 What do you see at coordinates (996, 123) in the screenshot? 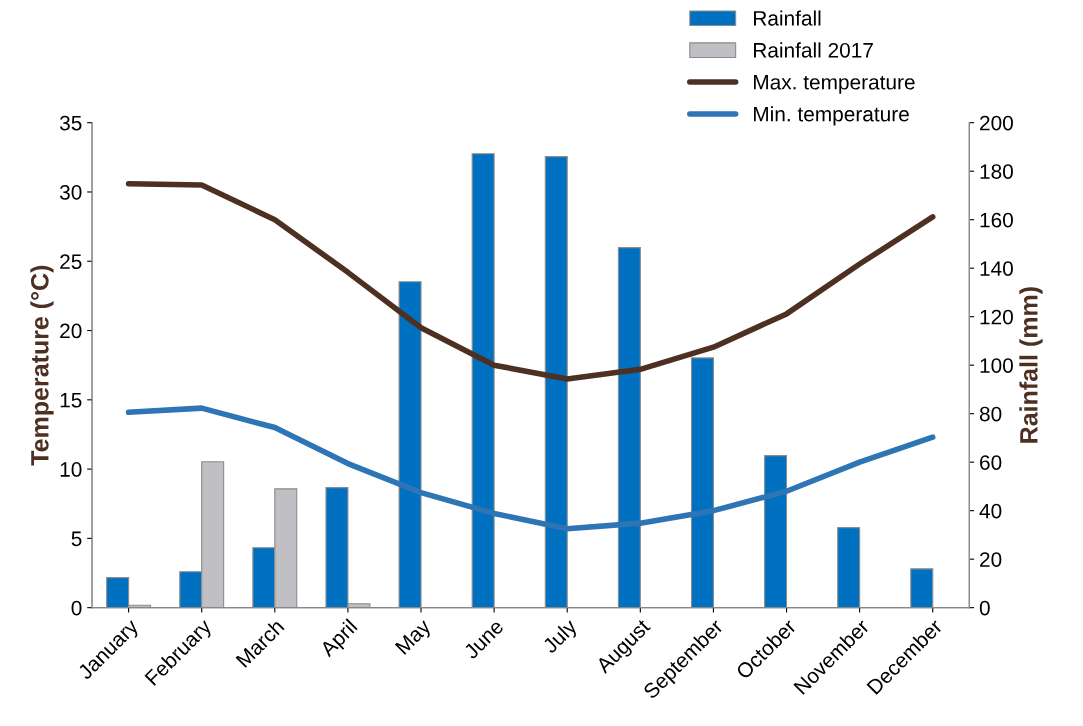
I see `y2-tick-label: 200` at bounding box center [996, 123].